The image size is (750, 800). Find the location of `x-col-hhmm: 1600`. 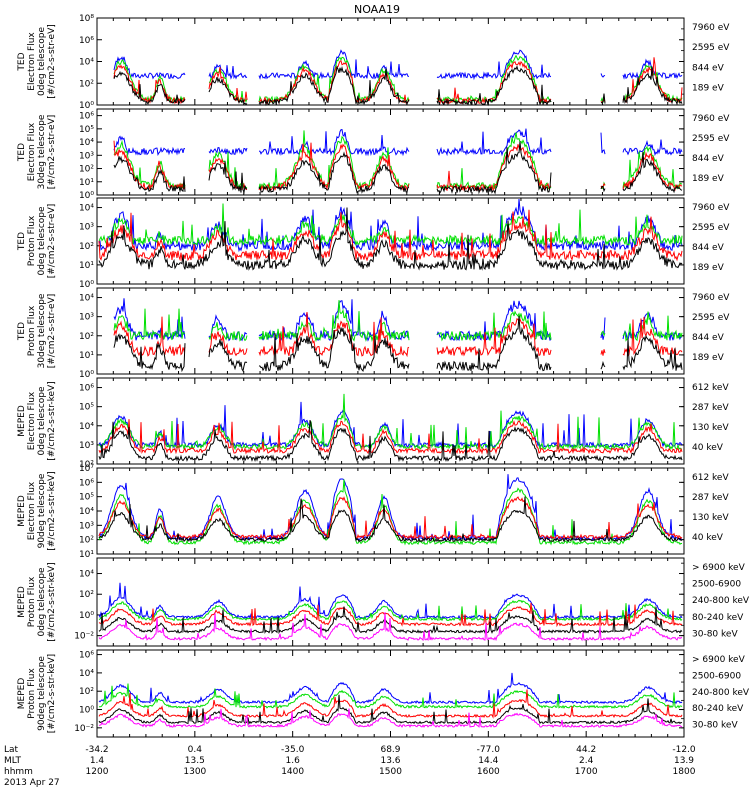

x-col-hhmm: 1600 is located at coordinates (488, 772).